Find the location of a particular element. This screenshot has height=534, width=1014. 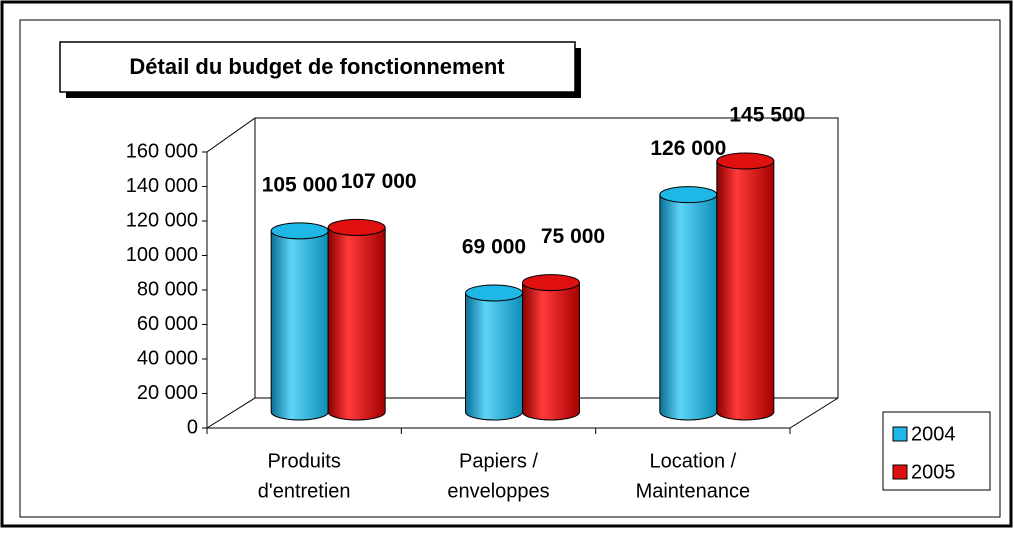

y-tick-label: 120 000 is located at coordinates (162, 220).